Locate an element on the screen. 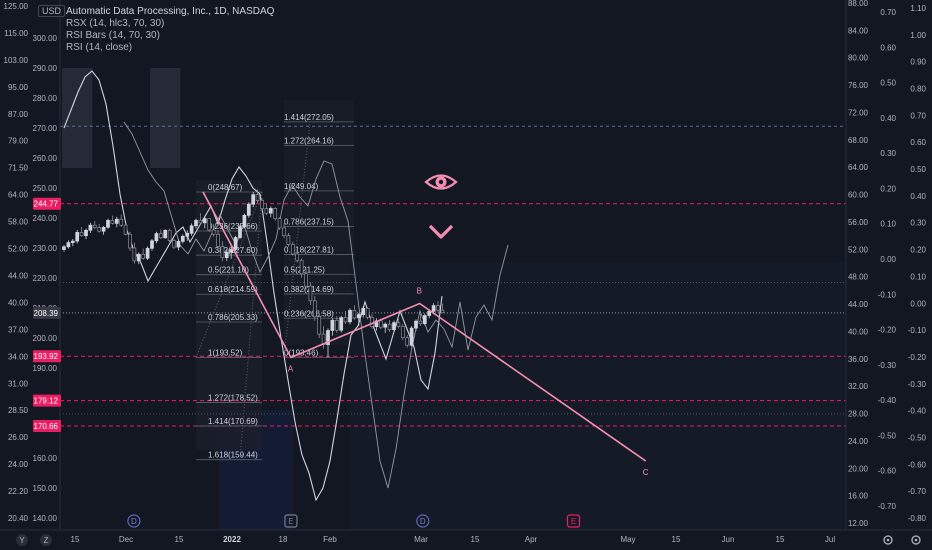  right-axis-3-tick: 0.30 is located at coordinates (918, 223).